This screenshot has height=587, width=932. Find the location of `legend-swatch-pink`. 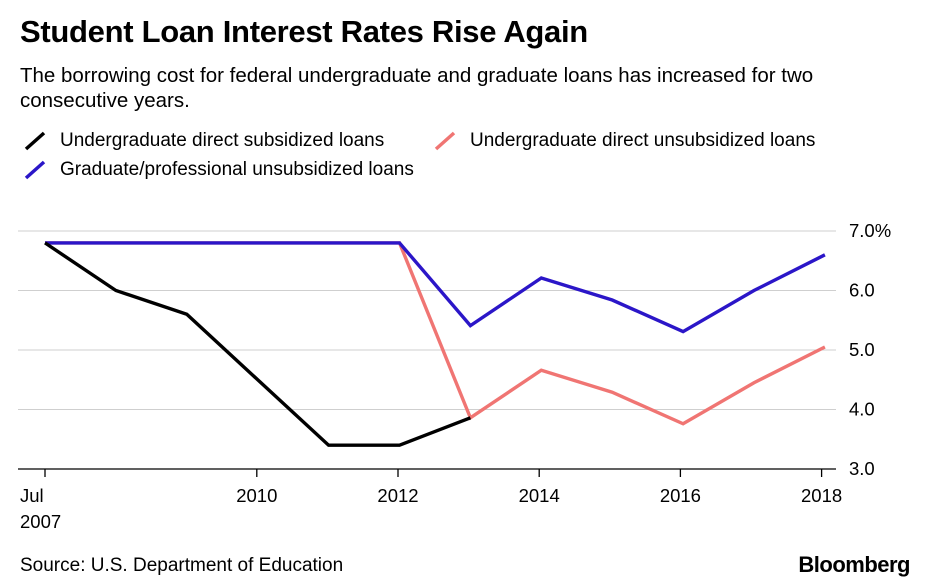

legend-swatch-pink is located at coordinates (447, 141).